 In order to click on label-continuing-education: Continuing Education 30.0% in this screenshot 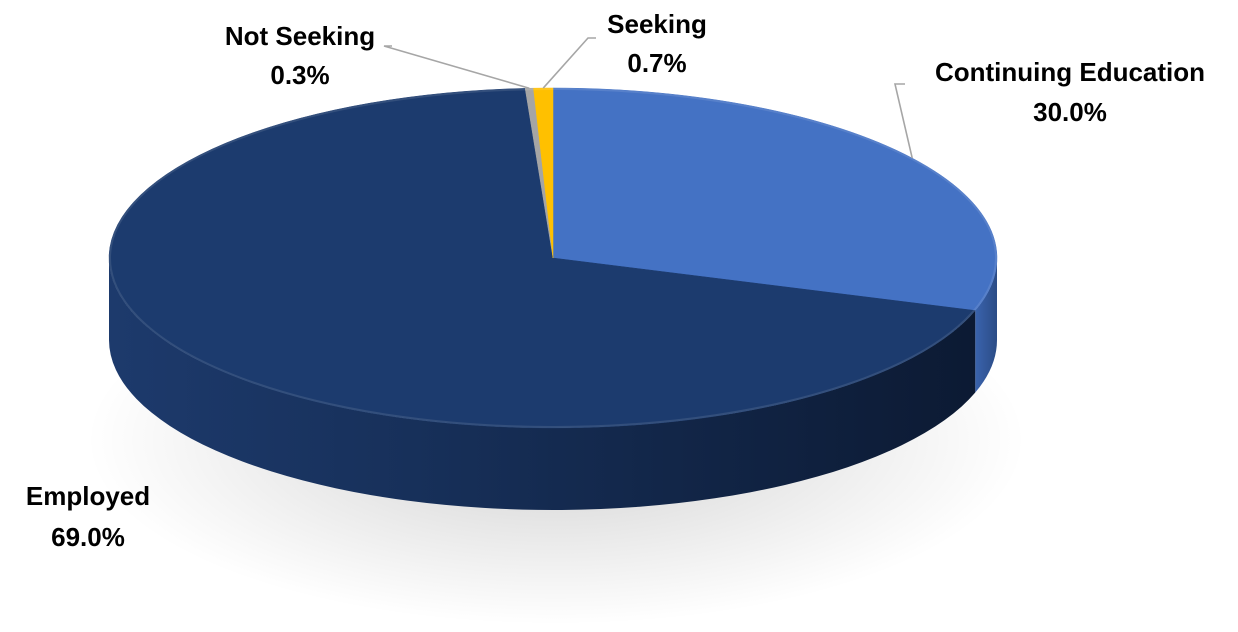, I will do `click(1070, 92)`.